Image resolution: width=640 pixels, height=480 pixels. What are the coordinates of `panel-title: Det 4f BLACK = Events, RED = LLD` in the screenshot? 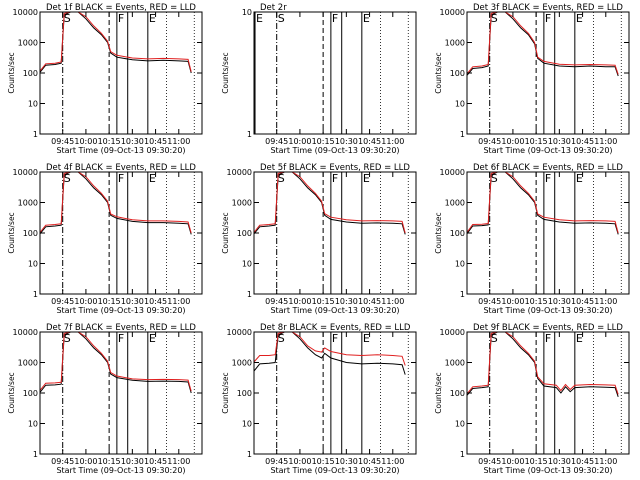 It's located at (121, 168).